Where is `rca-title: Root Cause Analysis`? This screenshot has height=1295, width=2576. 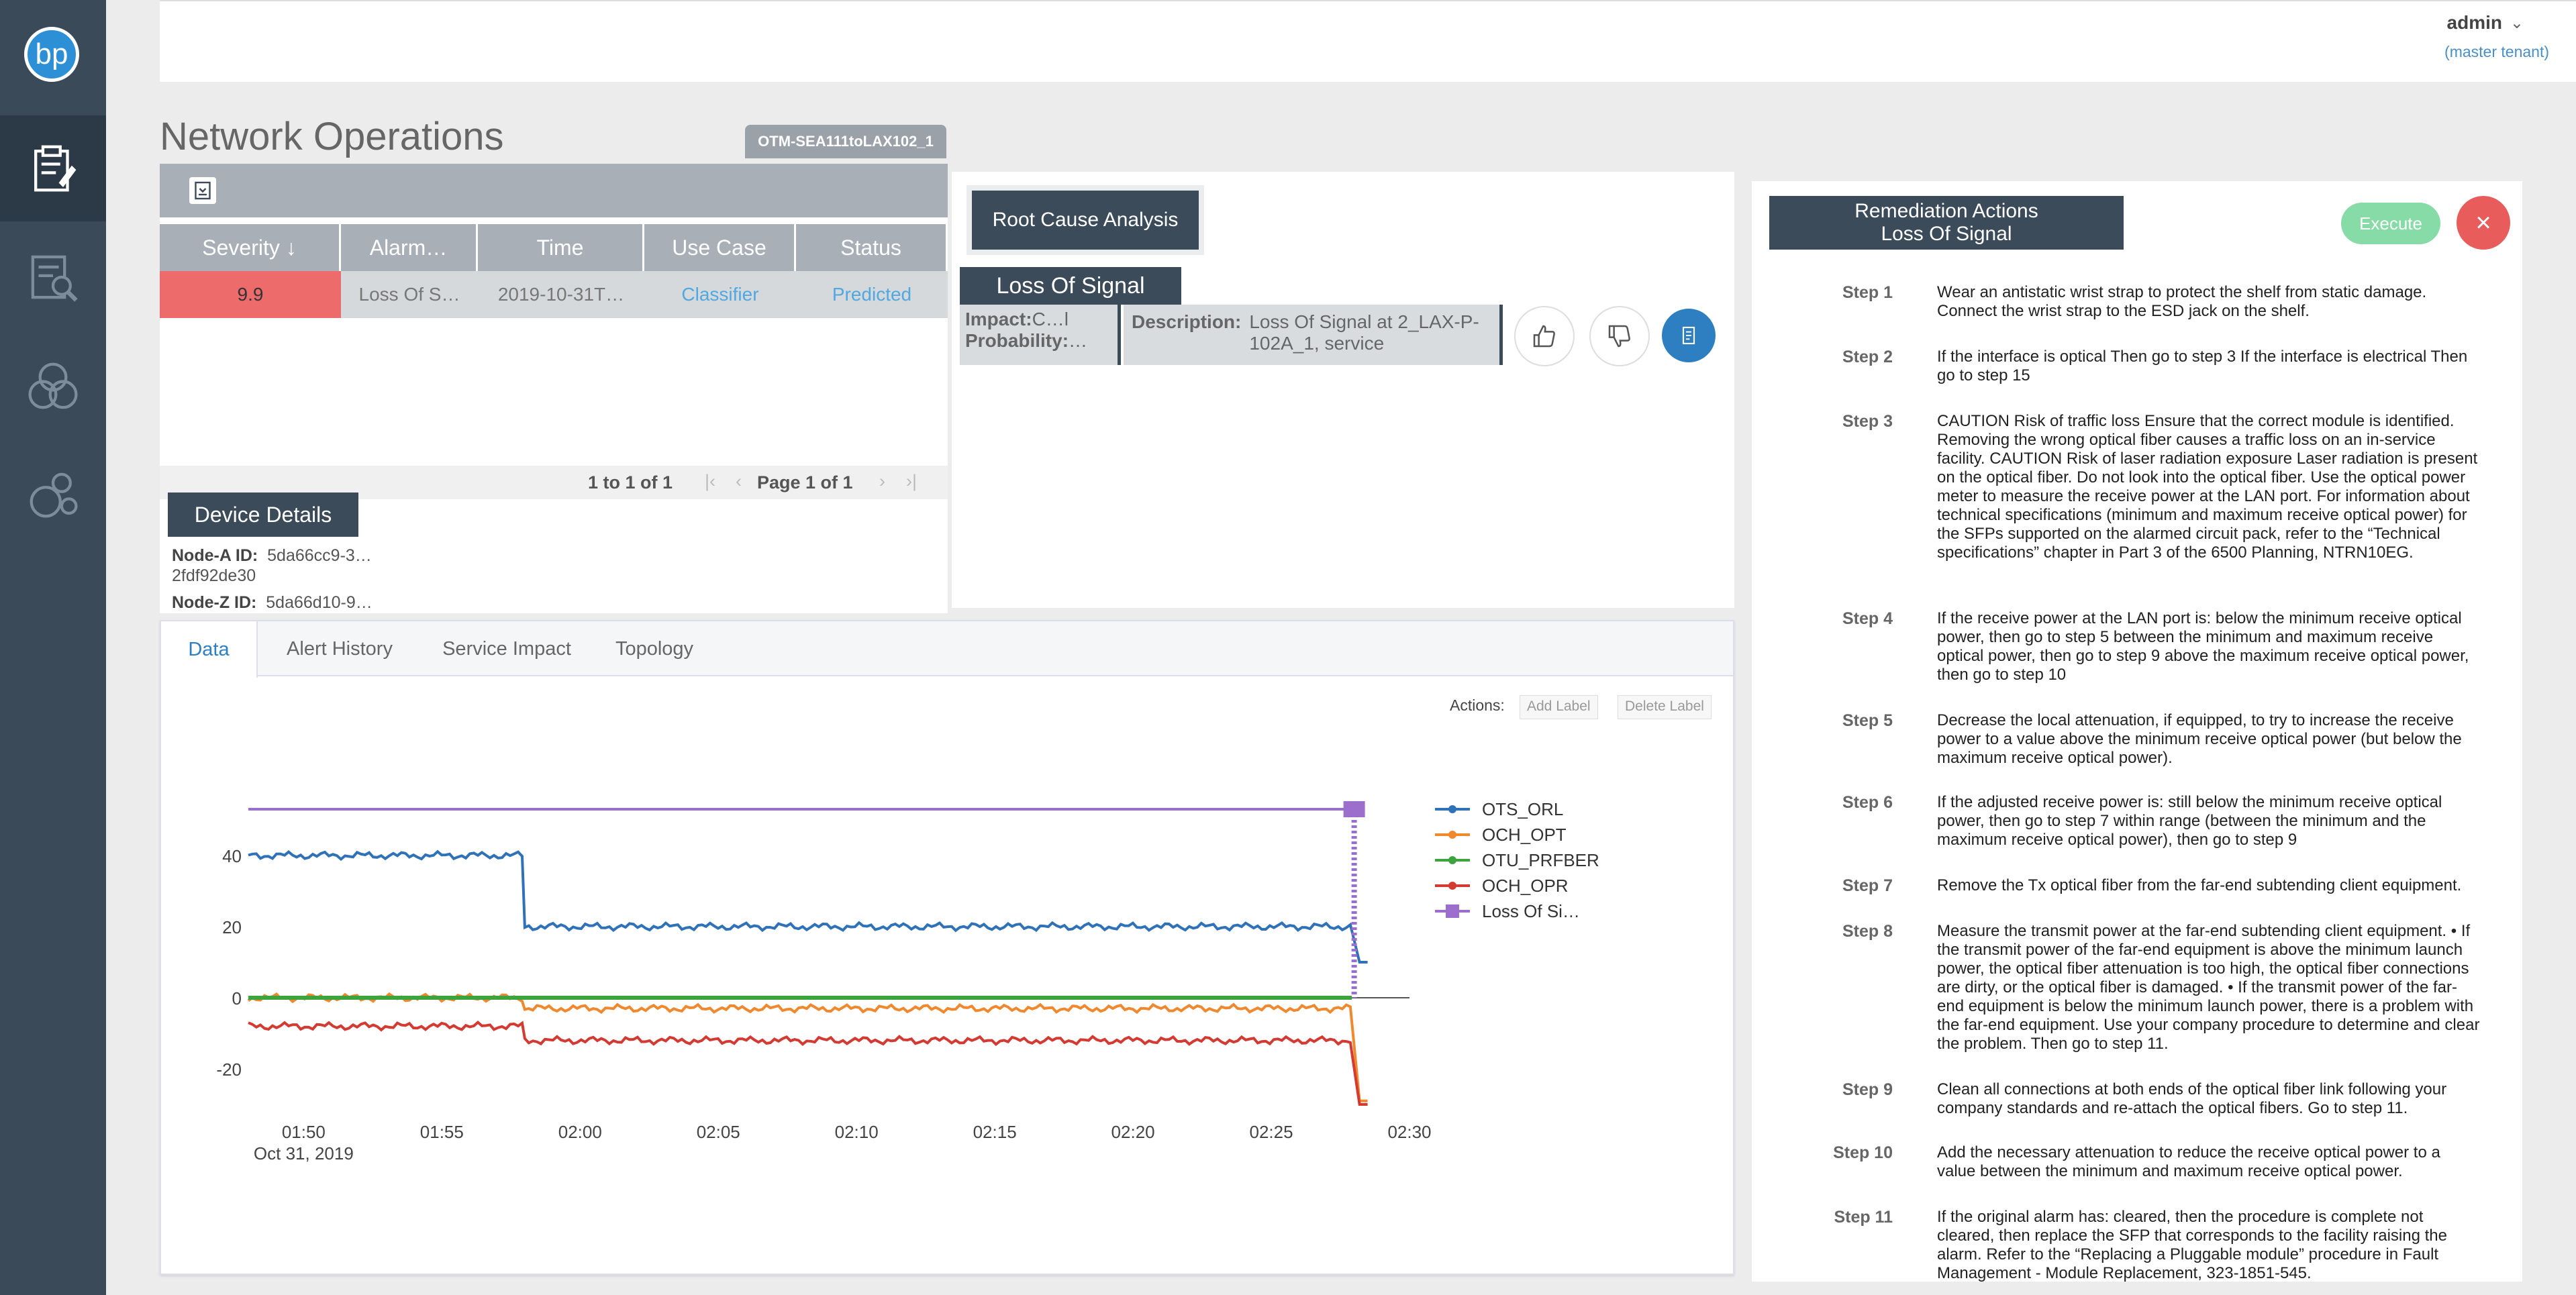
rca-title: Root Cause Analysis is located at coordinates (1085, 220).